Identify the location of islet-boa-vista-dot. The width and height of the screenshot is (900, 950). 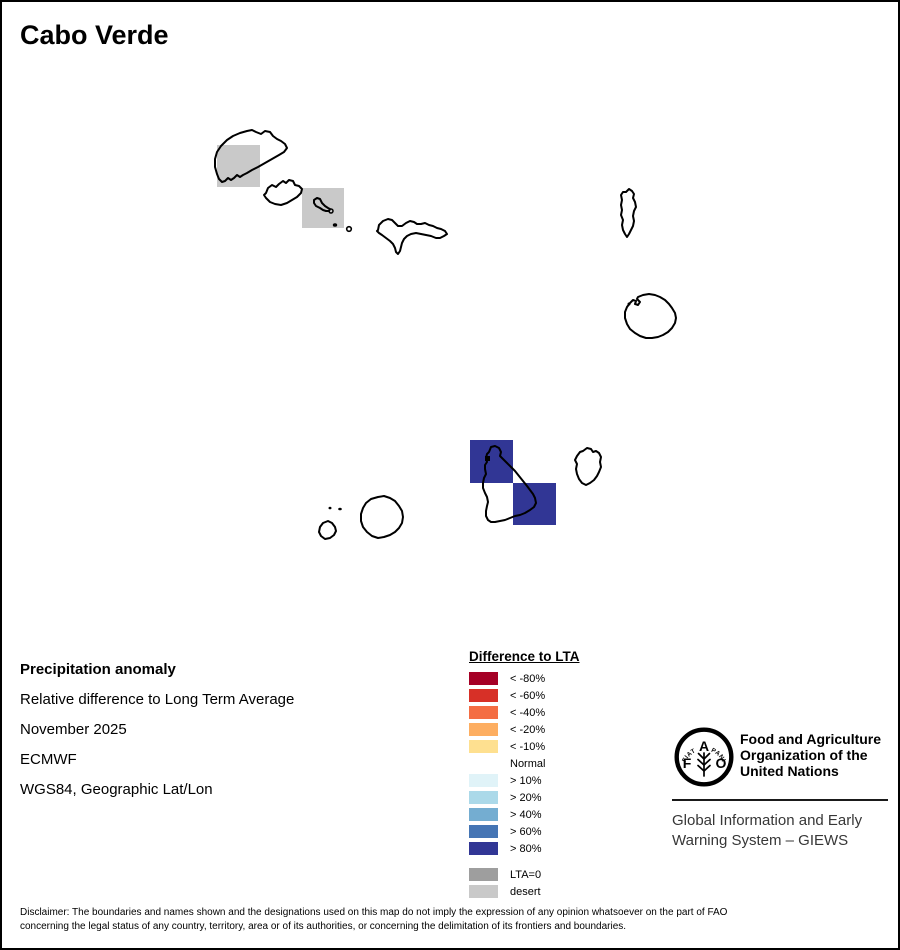
(629, 304).